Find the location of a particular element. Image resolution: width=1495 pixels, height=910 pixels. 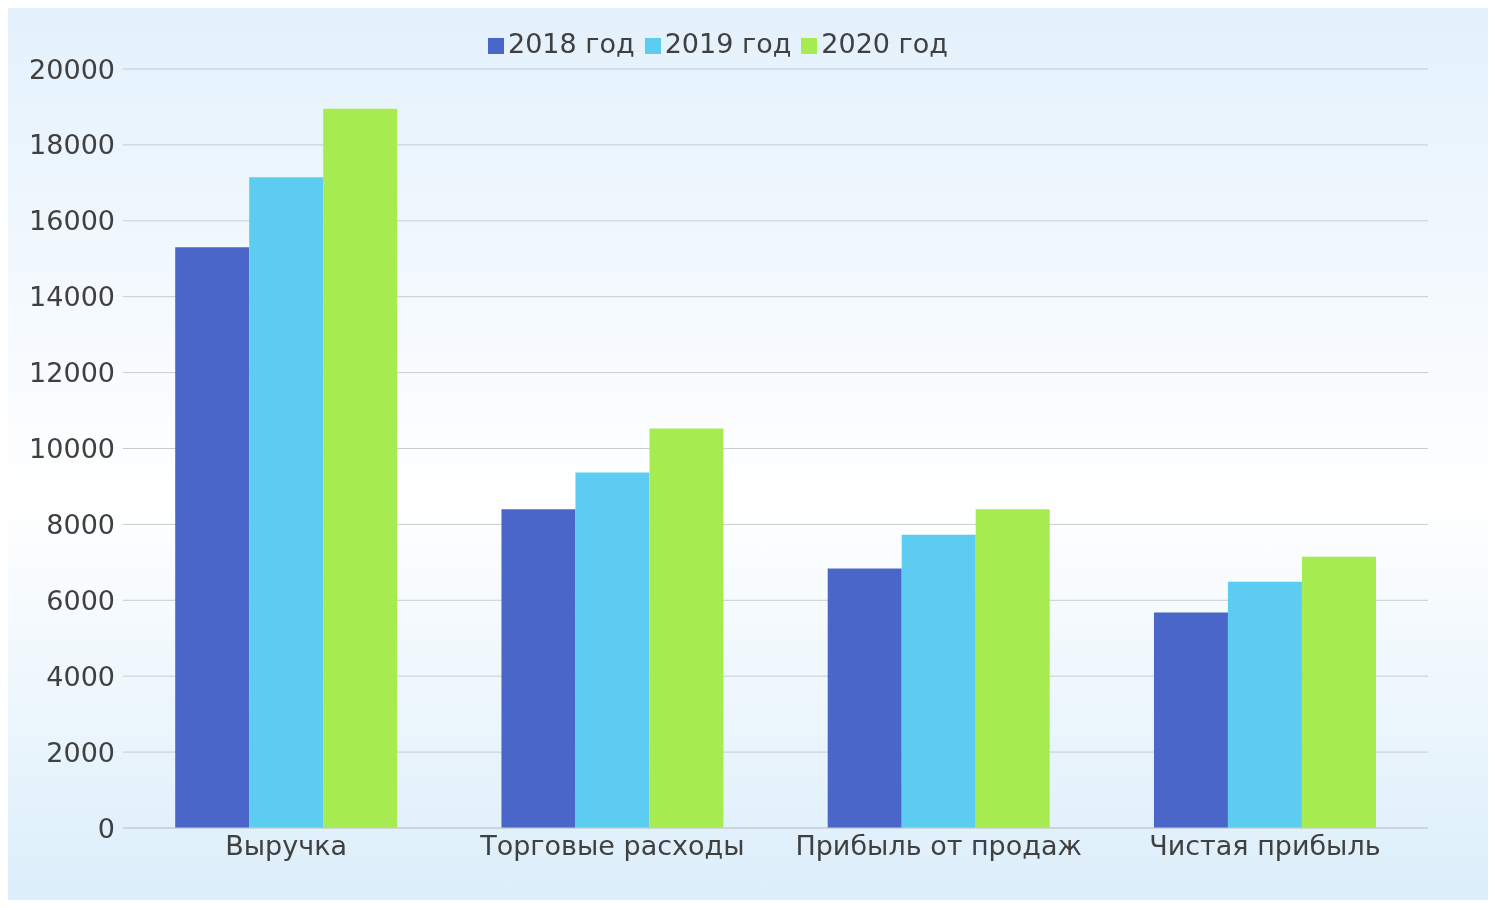

y-tick-label: 12000 is located at coordinates (72, 373).